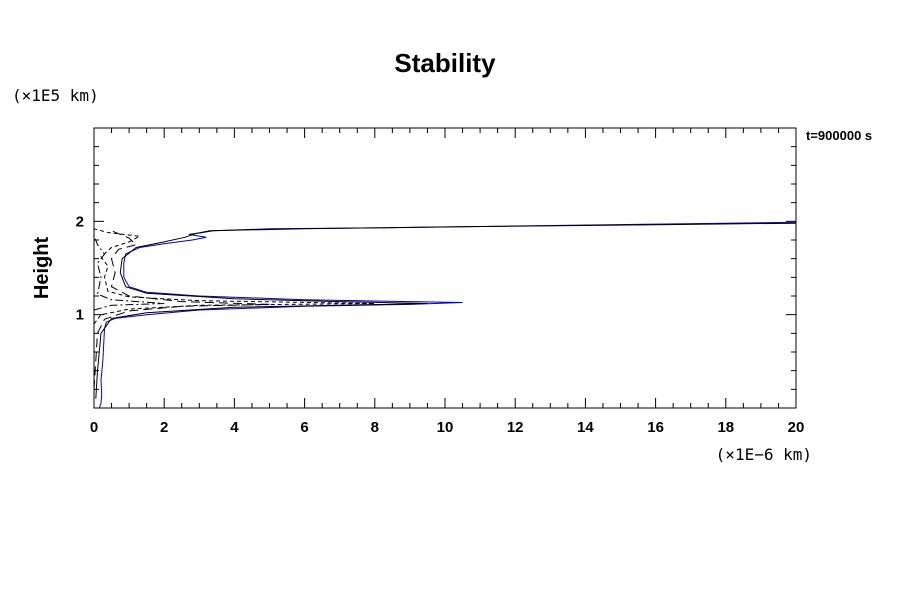  What do you see at coordinates (585, 427) in the screenshot?
I see `x-tick-label: 14` at bounding box center [585, 427].